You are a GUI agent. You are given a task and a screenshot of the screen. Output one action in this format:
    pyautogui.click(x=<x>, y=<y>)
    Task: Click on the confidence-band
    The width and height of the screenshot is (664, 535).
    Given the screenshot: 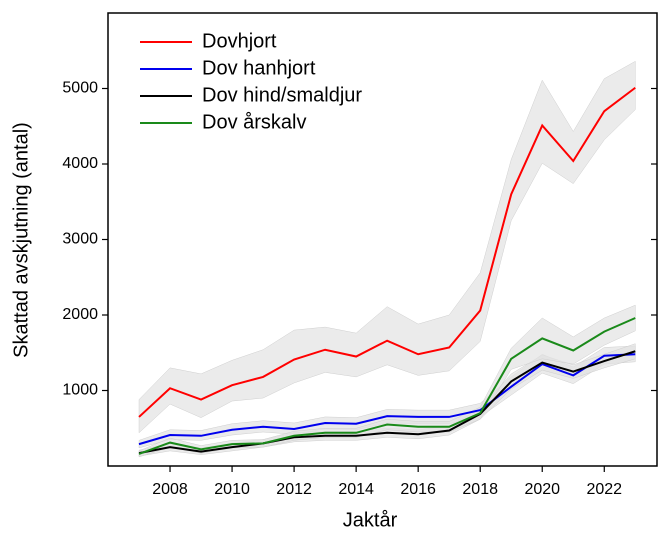 What is the action you would take?
    pyautogui.click(x=387, y=397)
    